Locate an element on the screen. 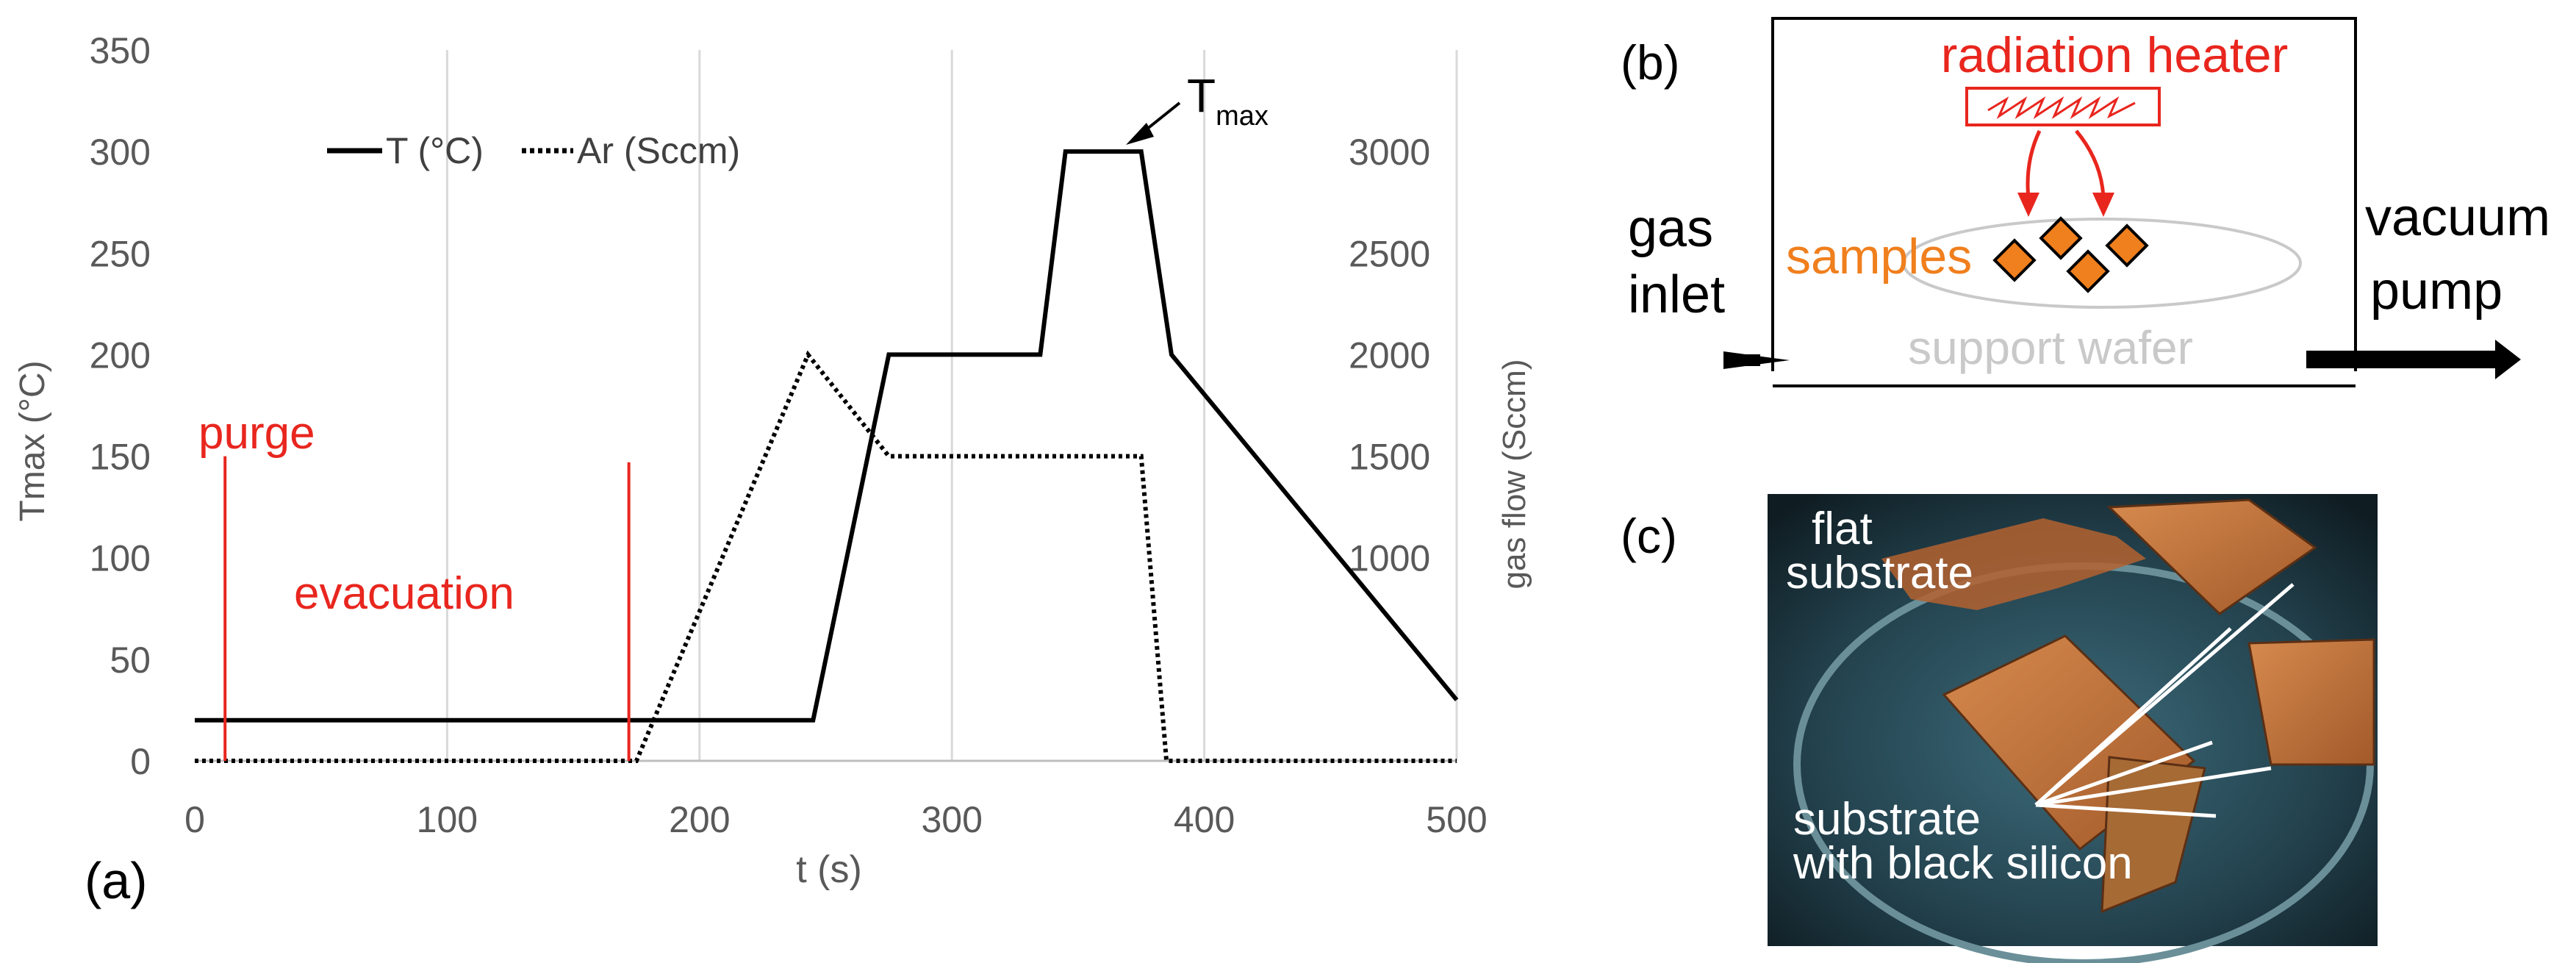  heater-box is located at coordinates (2063, 106).